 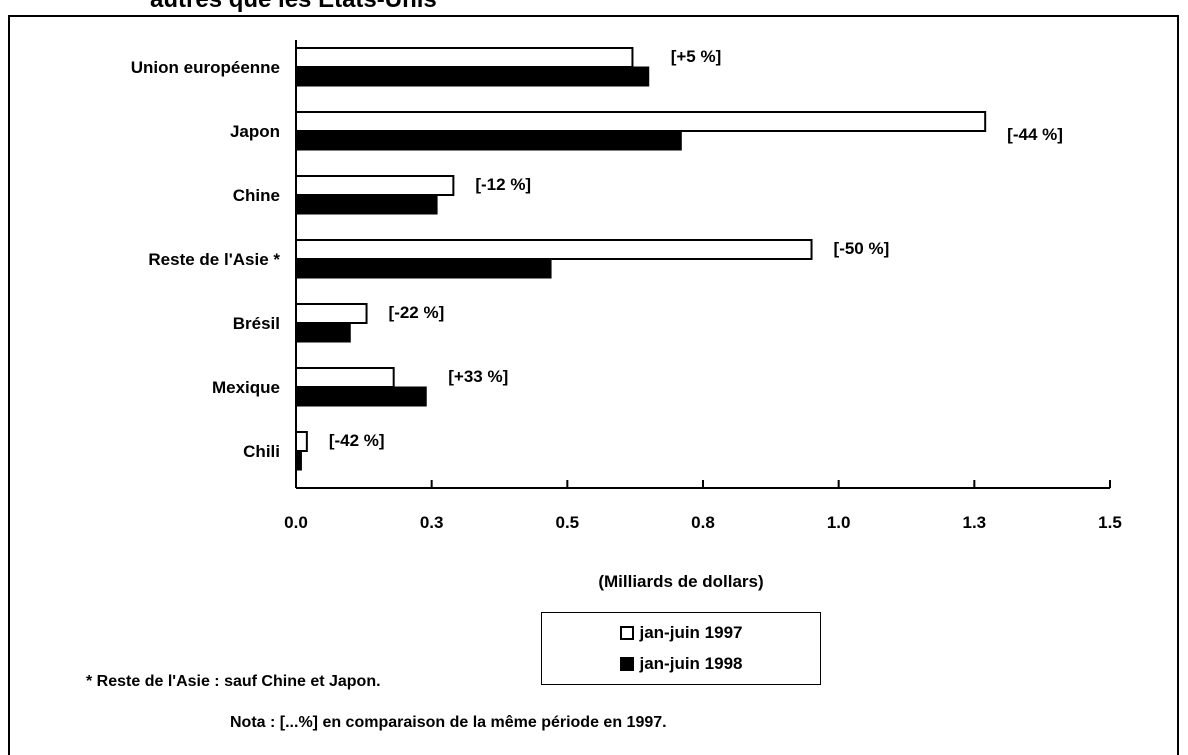 I want to click on category-label: Brésil, so click(x=256, y=323).